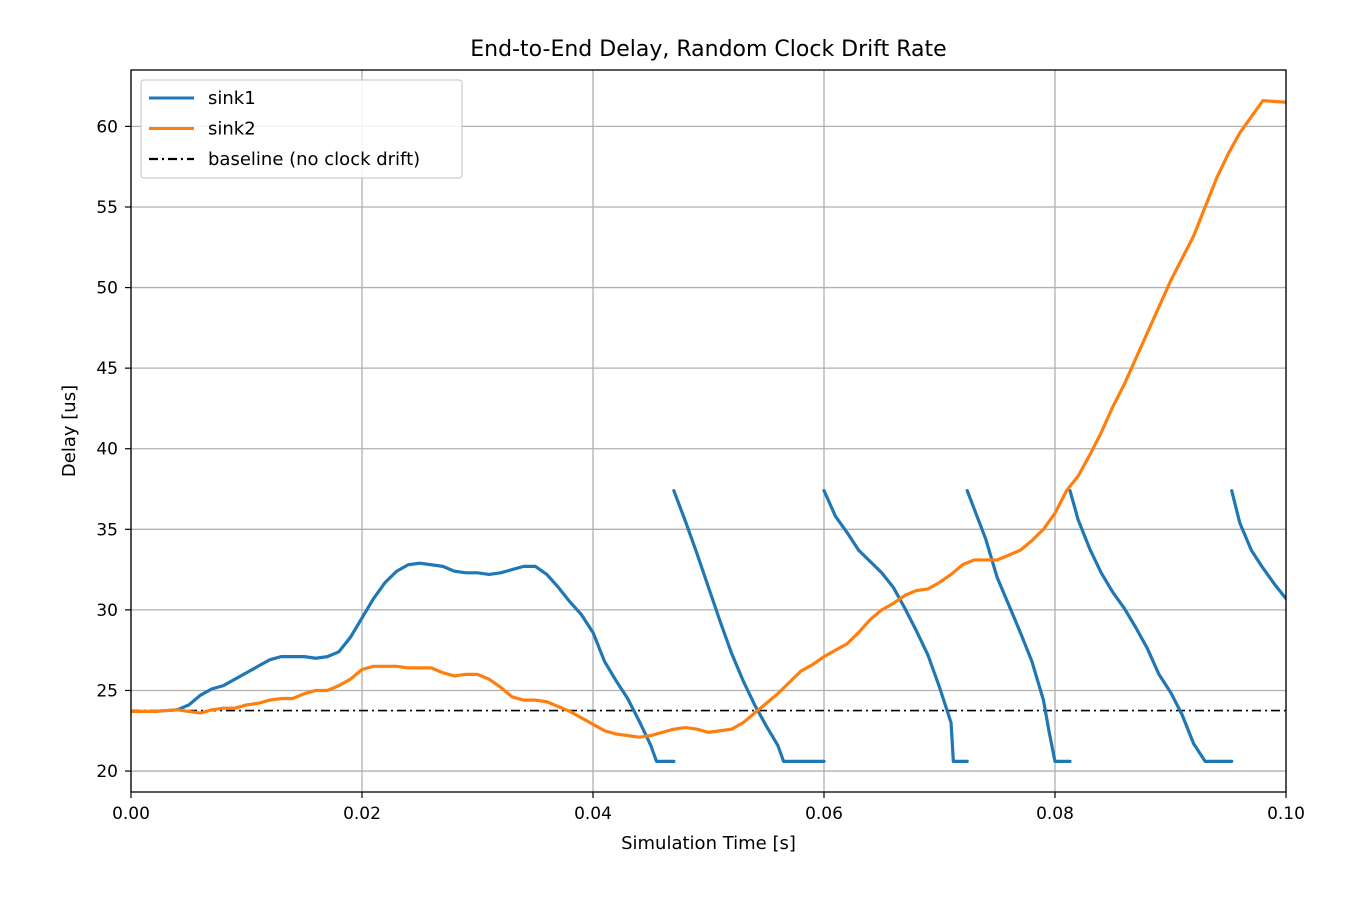  What do you see at coordinates (107, 450) in the screenshot?
I see `y-tick-label: 40` at bounding box center [107, 450].